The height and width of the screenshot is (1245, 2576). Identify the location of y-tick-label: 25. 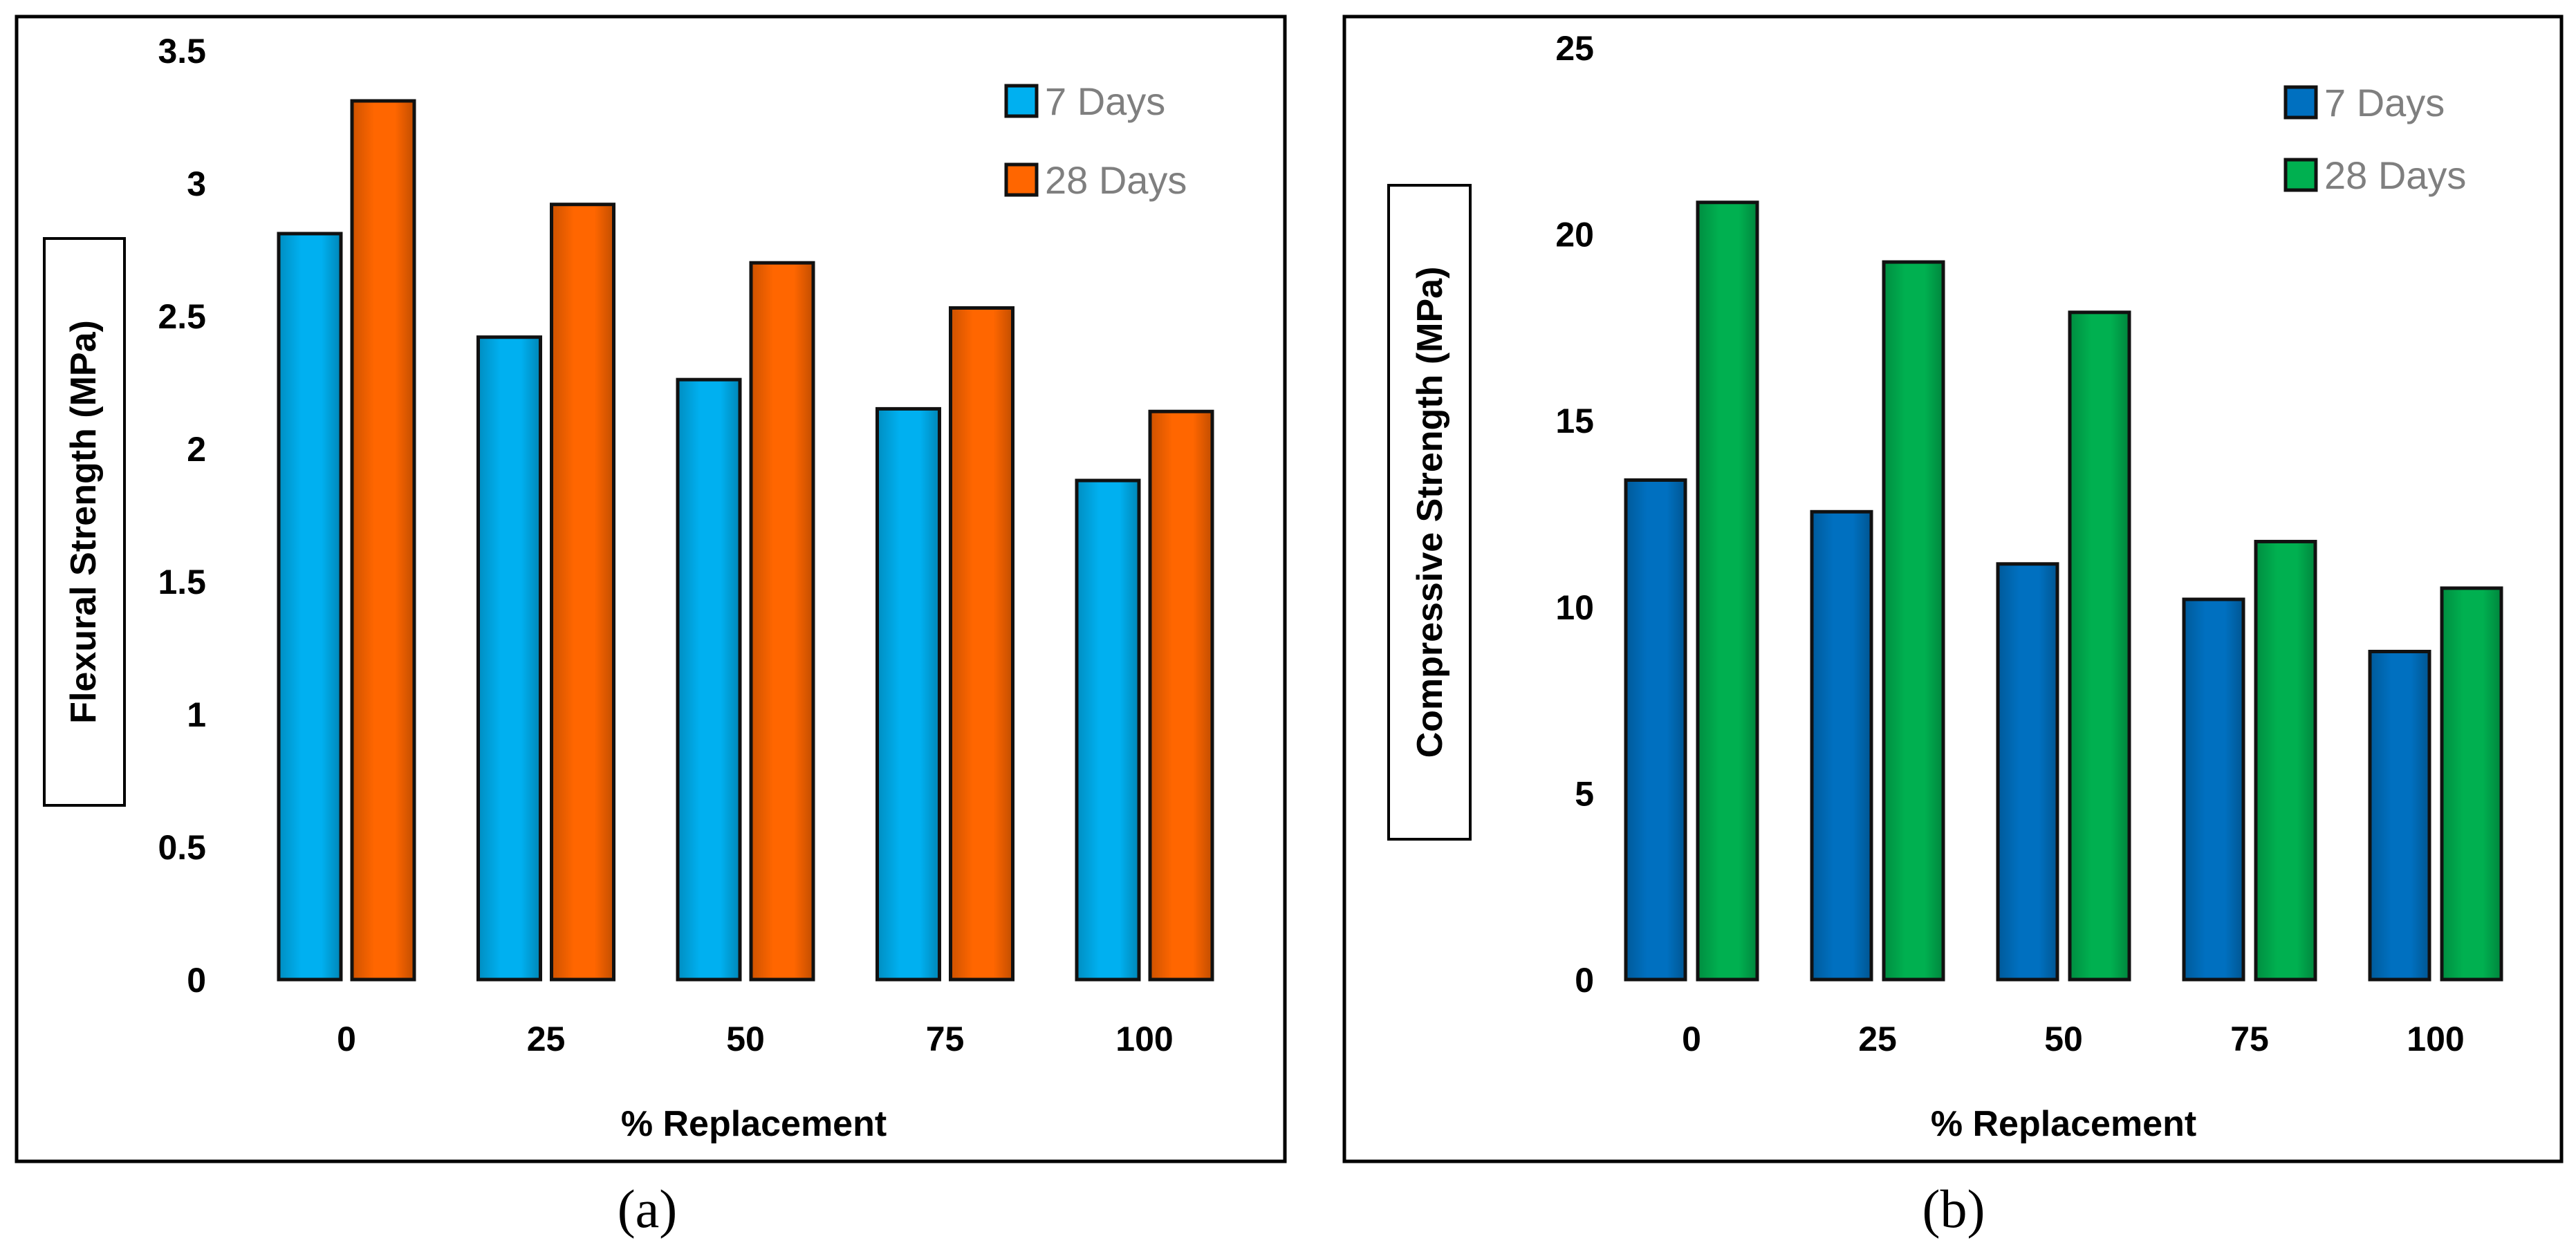
(1575, 49).